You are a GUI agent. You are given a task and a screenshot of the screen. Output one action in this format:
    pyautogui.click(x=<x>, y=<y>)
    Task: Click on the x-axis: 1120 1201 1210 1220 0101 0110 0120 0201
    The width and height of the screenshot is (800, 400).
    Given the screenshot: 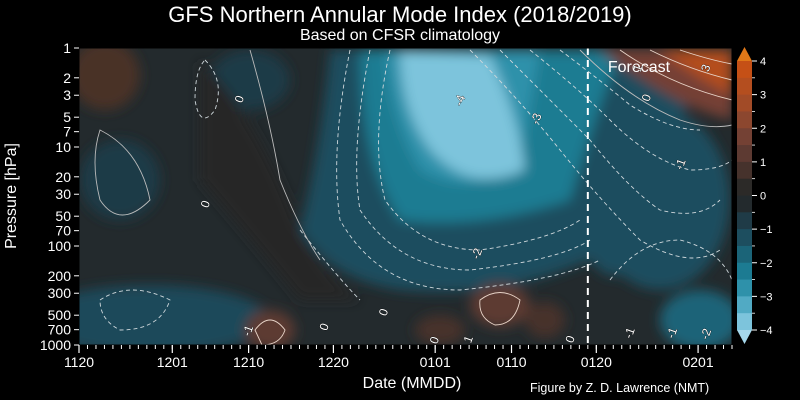 What is the action you would take?
    pyautogui.click(x=398, y=357)
    